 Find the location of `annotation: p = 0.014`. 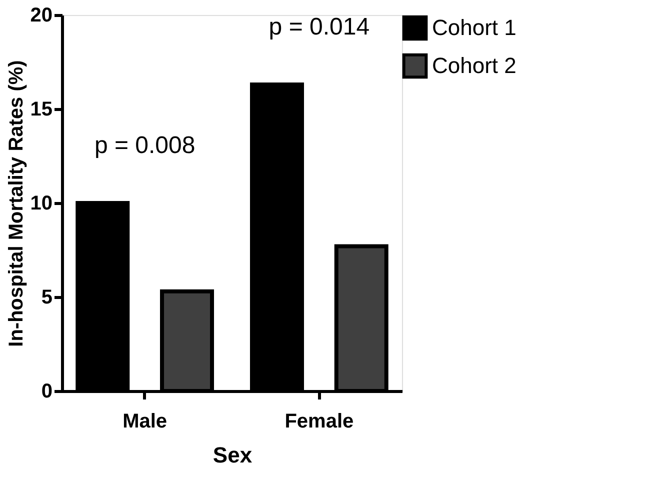

annotation: p = 0.014 is located at coordinates (319, 27).